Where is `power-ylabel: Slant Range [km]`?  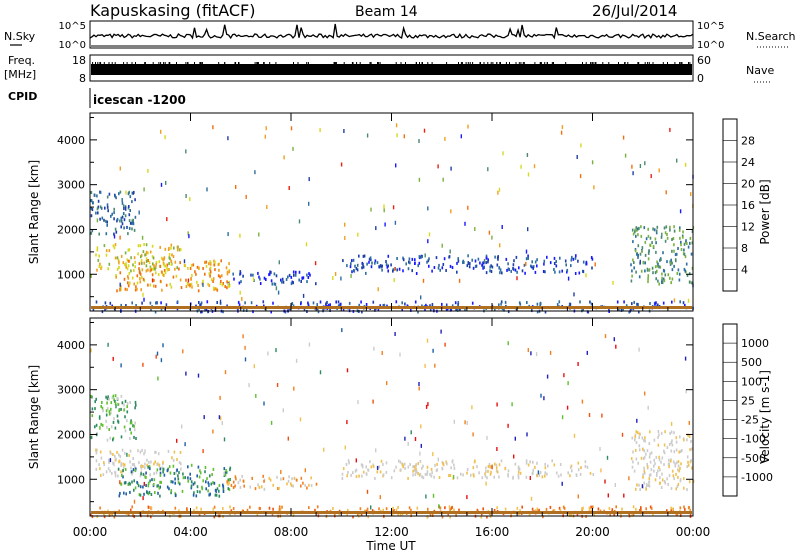 power-ylabel: Slant Range [km] is located at coordinates (34, 212).